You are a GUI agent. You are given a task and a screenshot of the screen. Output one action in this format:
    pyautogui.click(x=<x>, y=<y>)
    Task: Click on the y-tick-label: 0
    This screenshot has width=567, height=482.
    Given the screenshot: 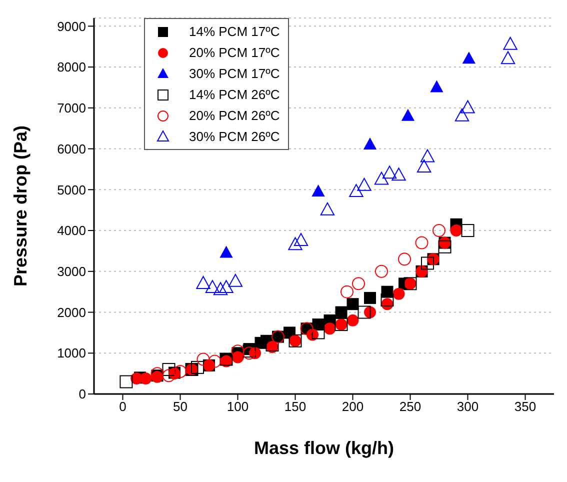 What is the action you would take?
    pyautogui.click(x=82, y=394)
    